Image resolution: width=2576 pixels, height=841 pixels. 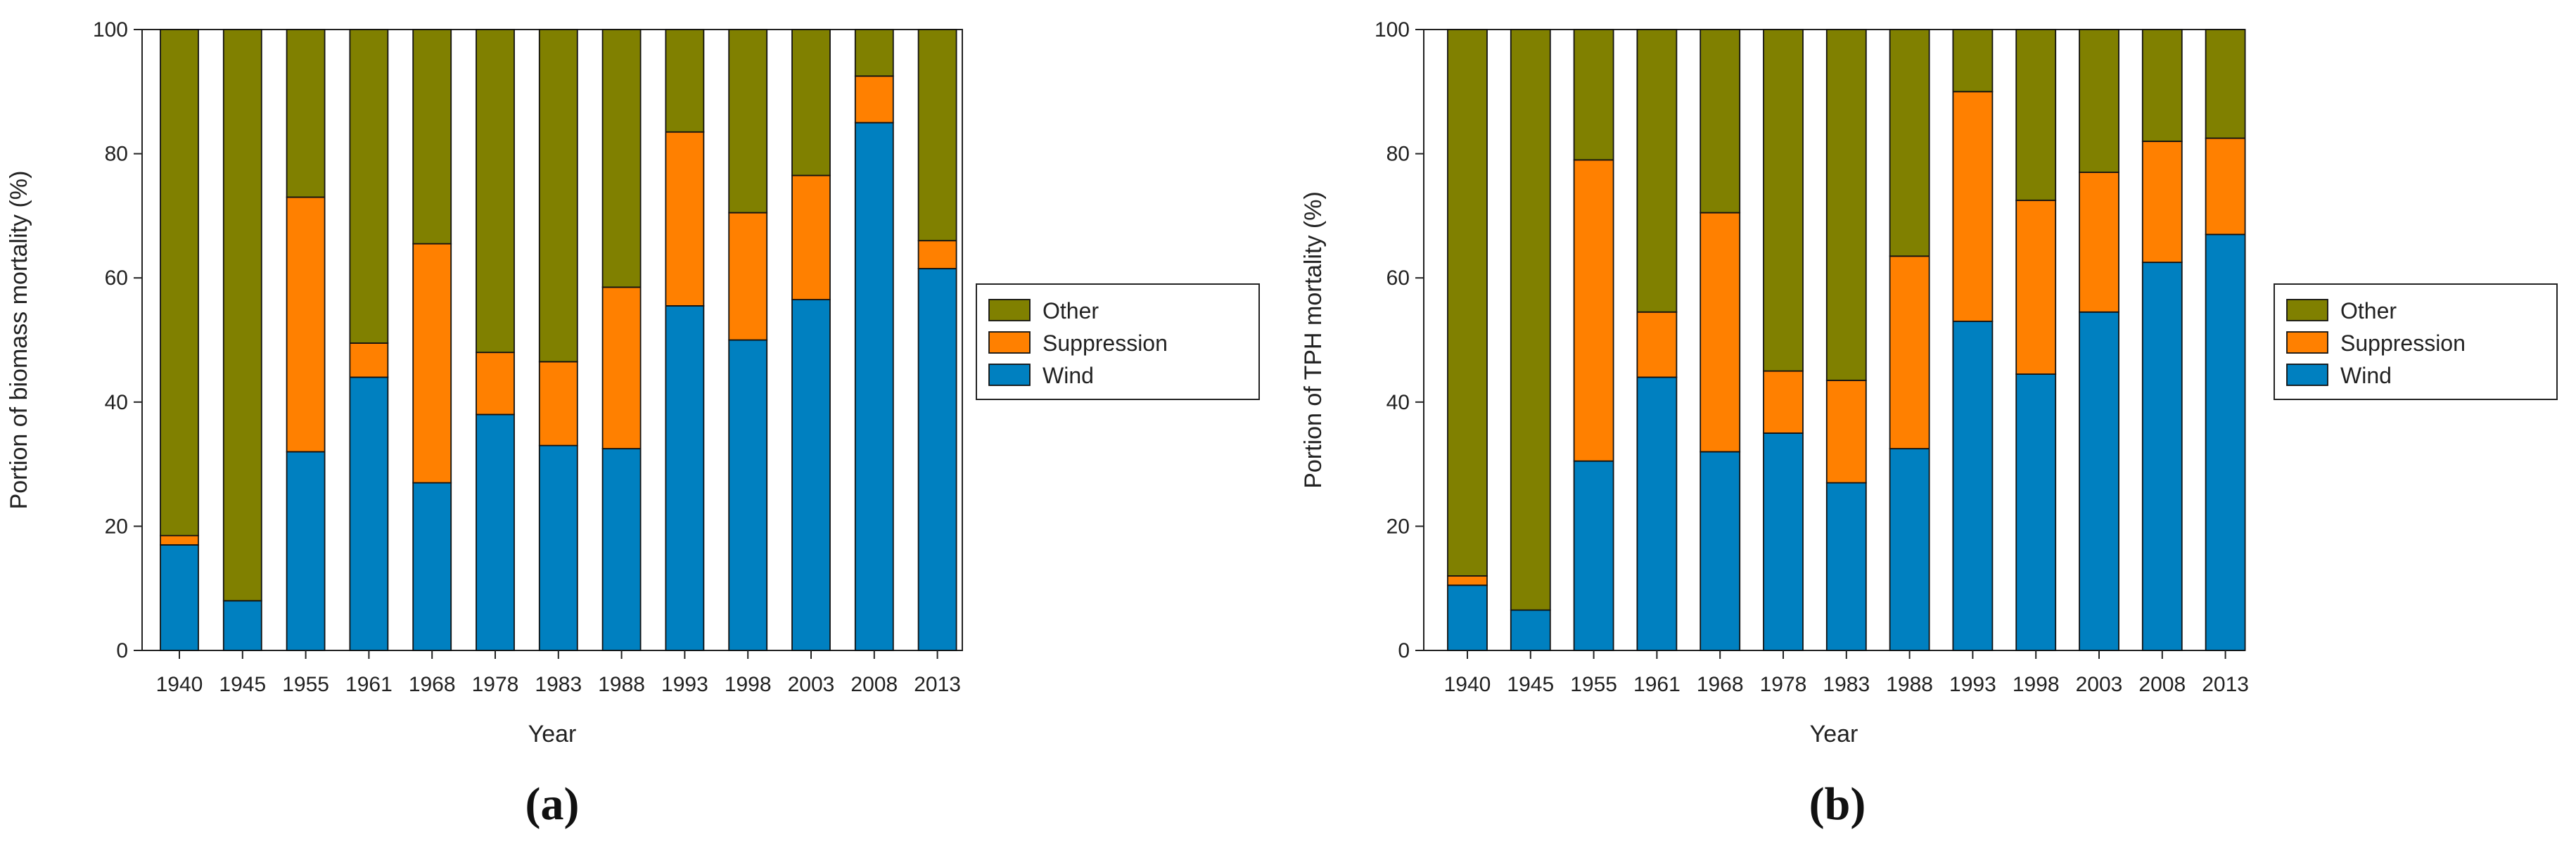 What do you see at coordinates (2368, 310) in the screenshot?
I see `legend-label-other: Other` at bounding box center [2368, 310].